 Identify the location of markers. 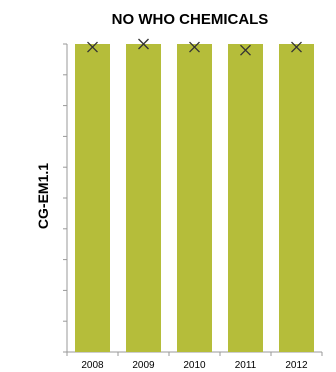
(194, 47).